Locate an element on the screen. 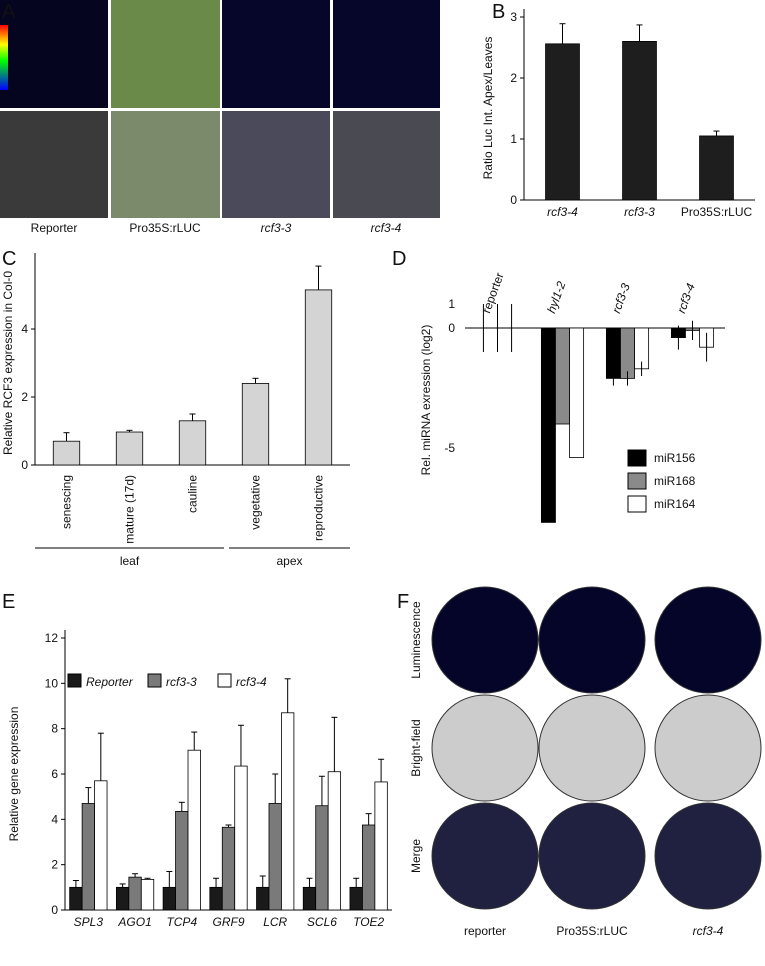 Image resolution: width=765 pixels, height=966 pixels. group-label: leaf is located at coordinates (130, 561).